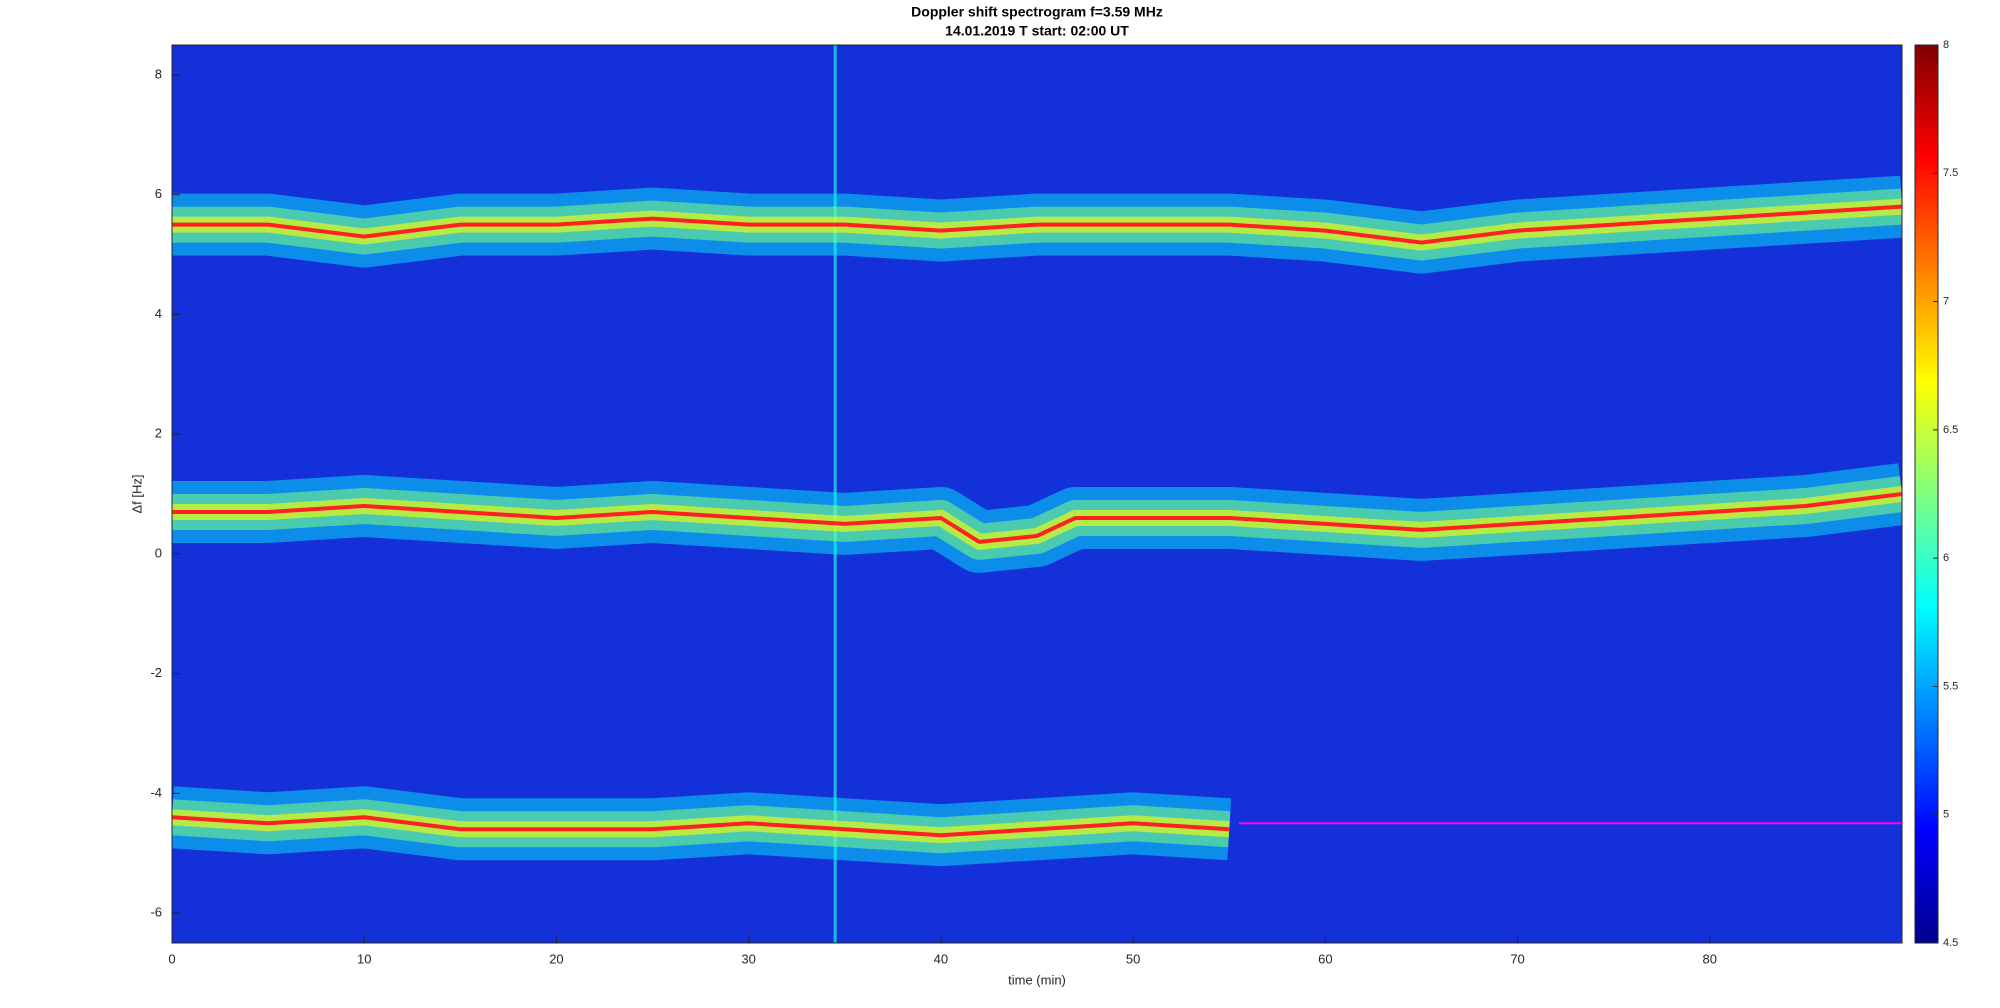 This screenshot has width=2000, height=1008. I want to click on chart-title: Doppler shift spectrogram f=3.59 MHz, so click(1037, 12).